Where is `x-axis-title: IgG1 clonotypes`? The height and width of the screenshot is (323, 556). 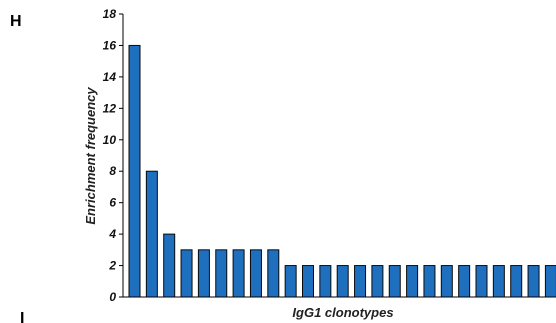 x-axis-title: IgG1 clonotypes is located at coordinates (342, 312).